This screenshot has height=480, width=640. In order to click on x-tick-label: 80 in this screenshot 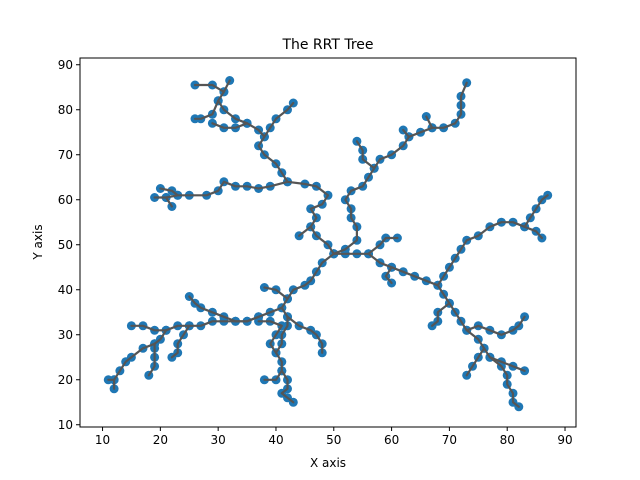, I will do `click(507, 440)`.